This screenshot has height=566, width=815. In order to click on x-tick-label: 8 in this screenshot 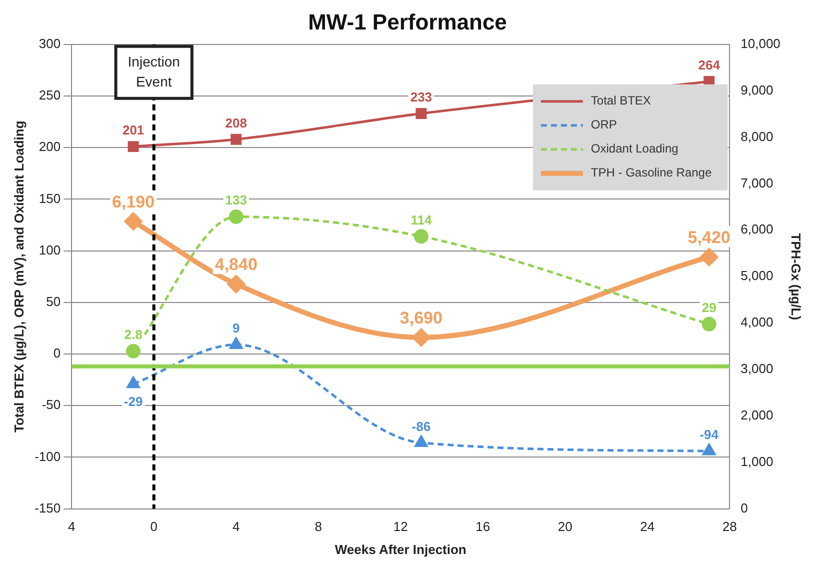, I will do `click(318, 526)`.